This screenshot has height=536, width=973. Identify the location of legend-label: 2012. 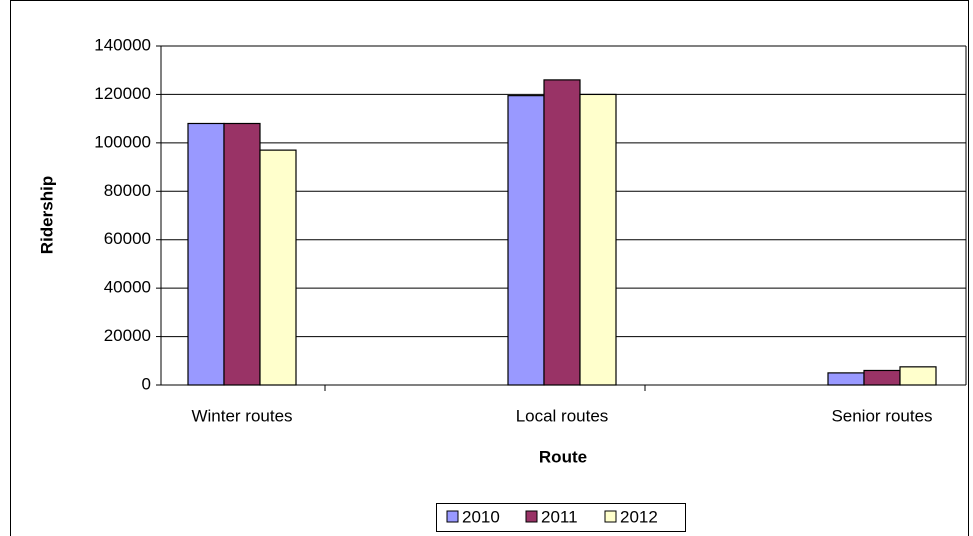
(639, 516).